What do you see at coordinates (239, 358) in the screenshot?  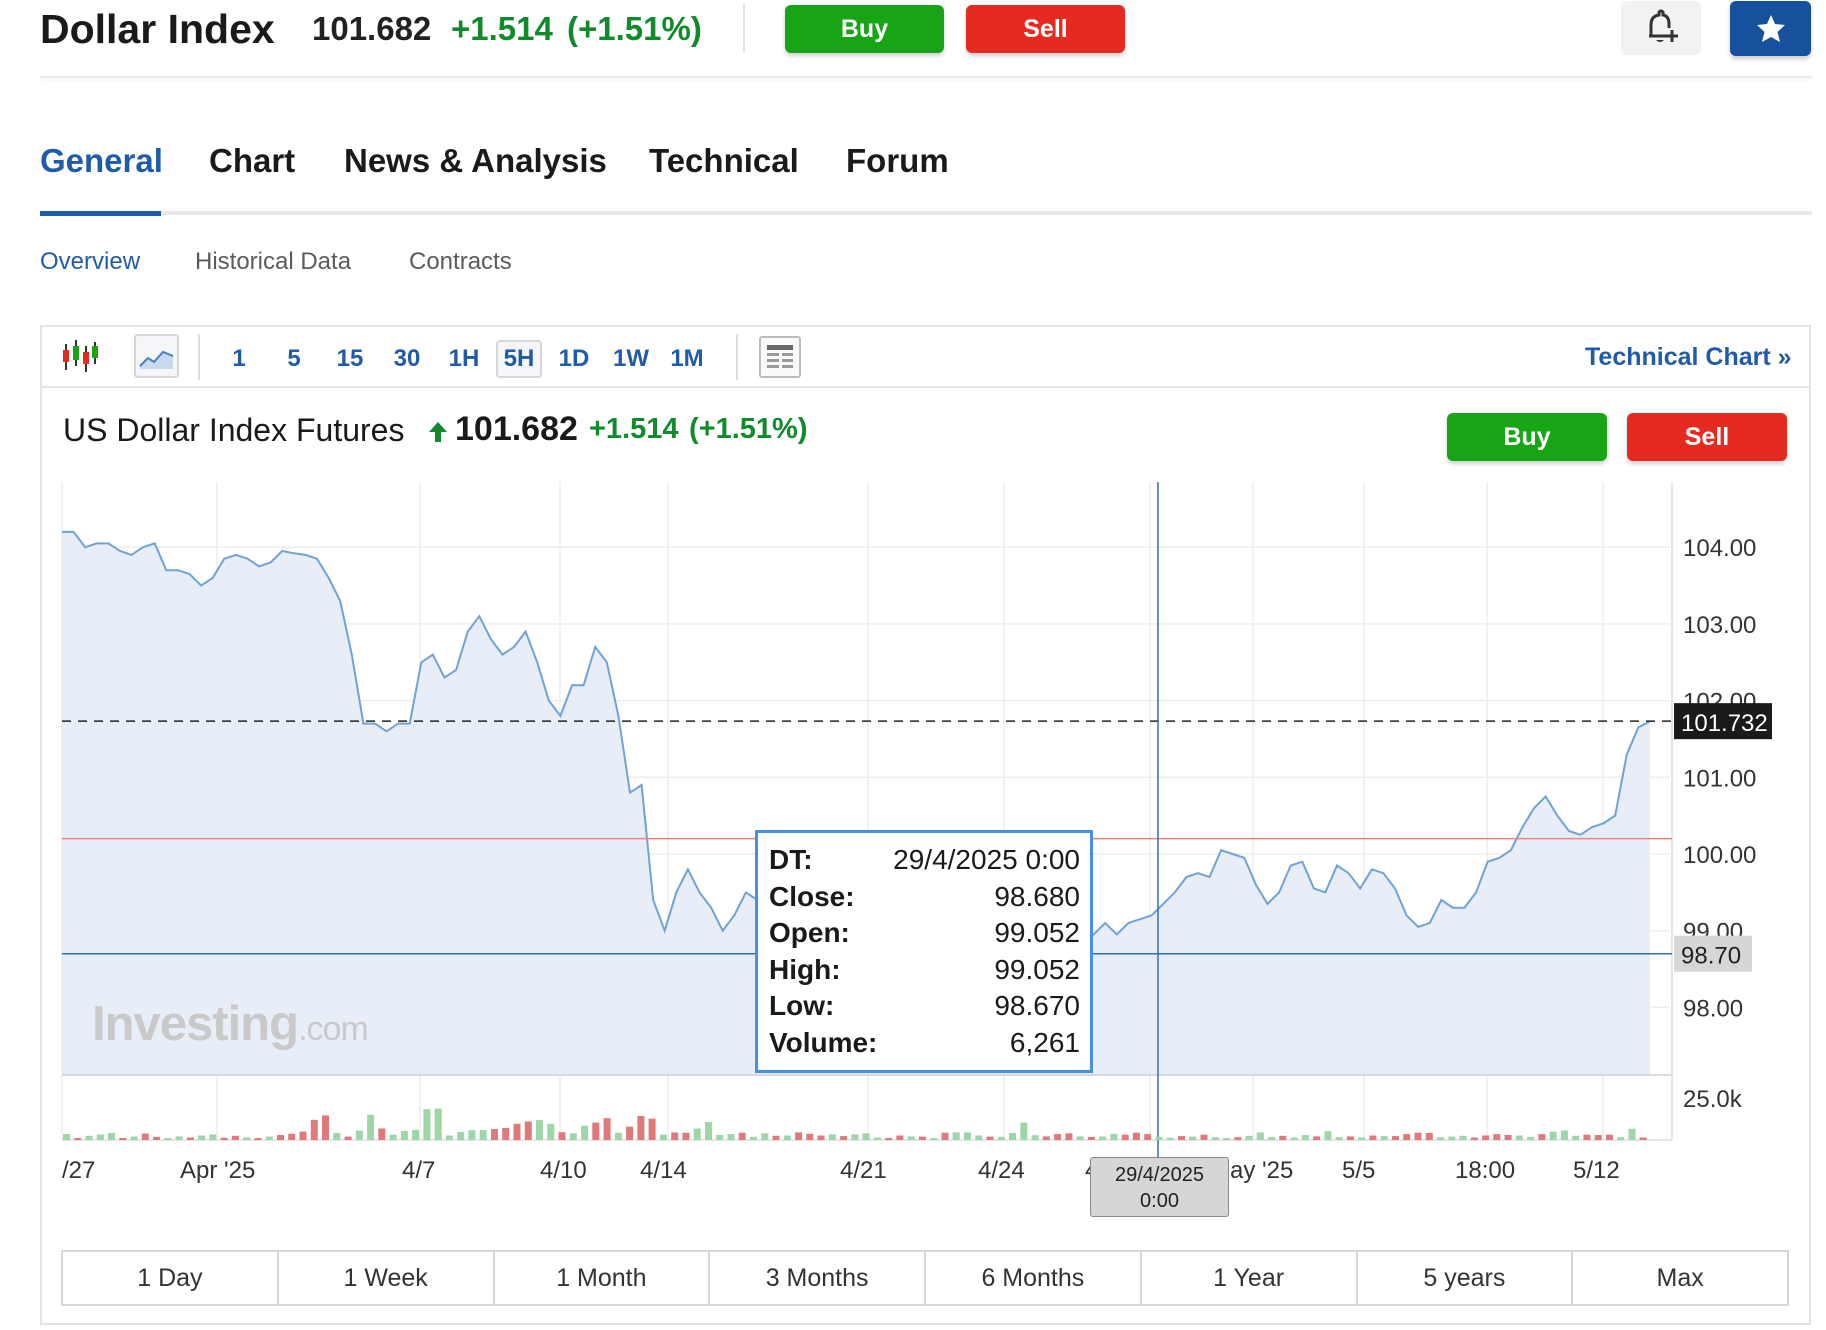 I see `timeframe-1: 1` at bounding box center [239, 358].